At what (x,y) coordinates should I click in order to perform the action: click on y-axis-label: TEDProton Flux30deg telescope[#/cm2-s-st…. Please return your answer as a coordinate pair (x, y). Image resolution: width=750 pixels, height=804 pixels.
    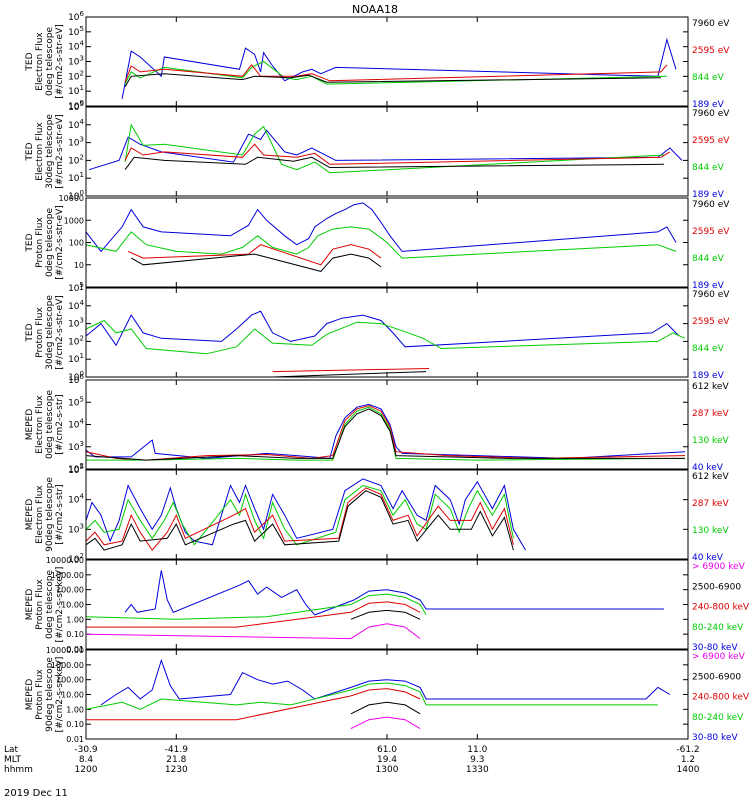
    Looking at the image, I should click on (45, 332).